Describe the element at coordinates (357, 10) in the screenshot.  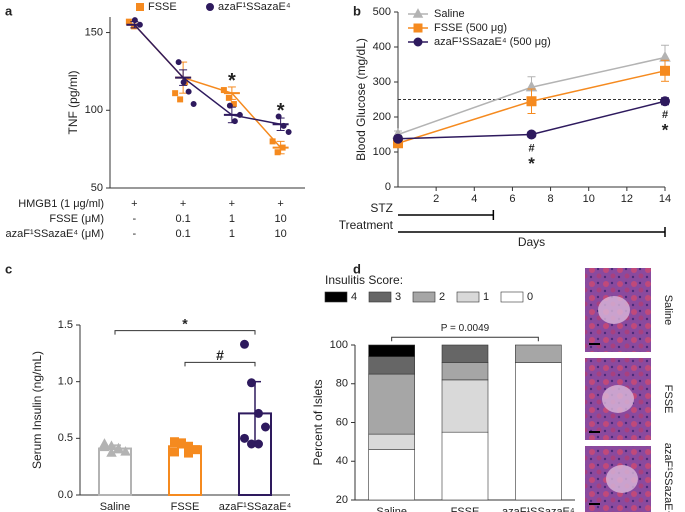
I see `panel-letter: b` at that location.